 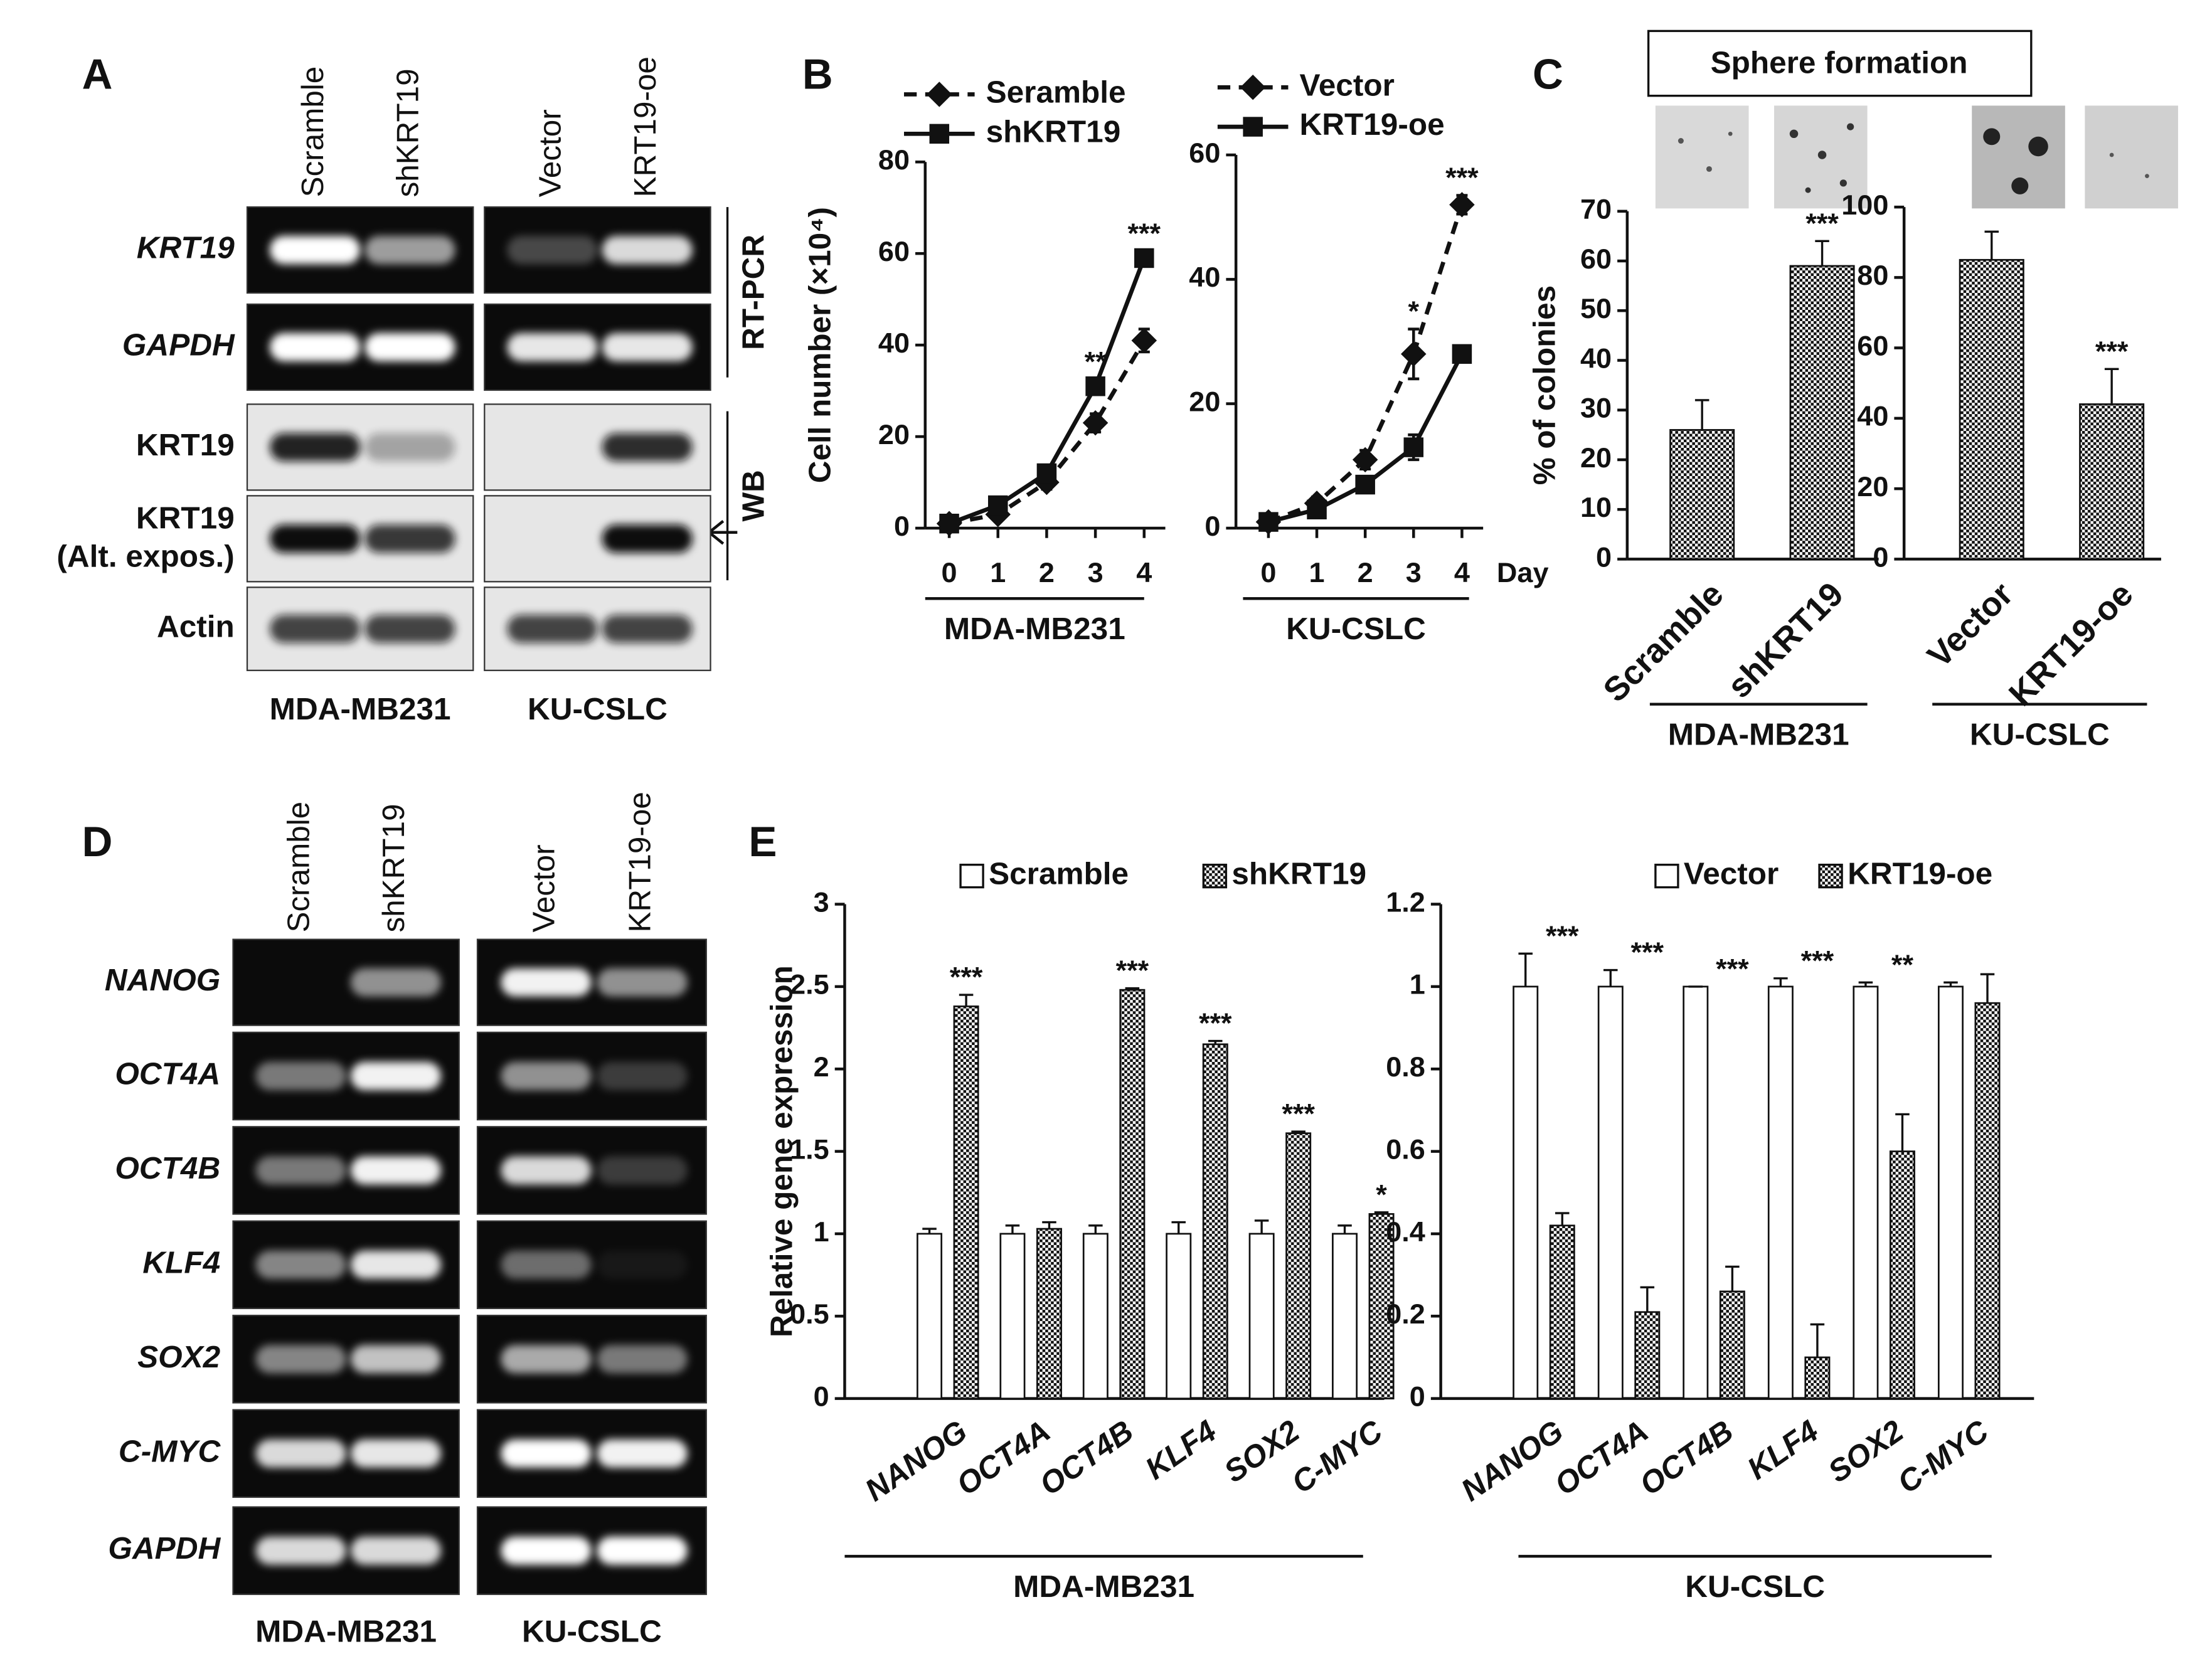 I want to click on x-tick-label: NANOG, so click(x=916, y=1461).